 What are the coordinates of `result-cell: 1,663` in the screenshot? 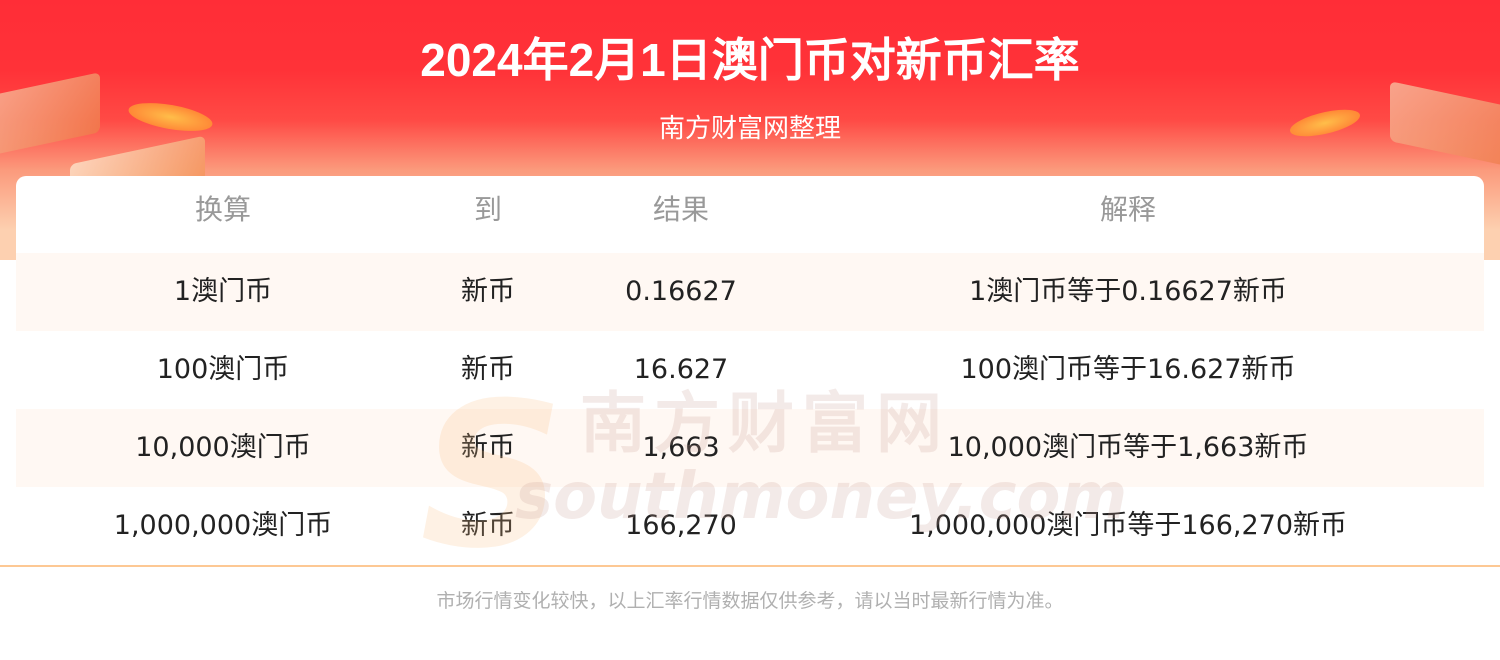 It's located at (681, 447).